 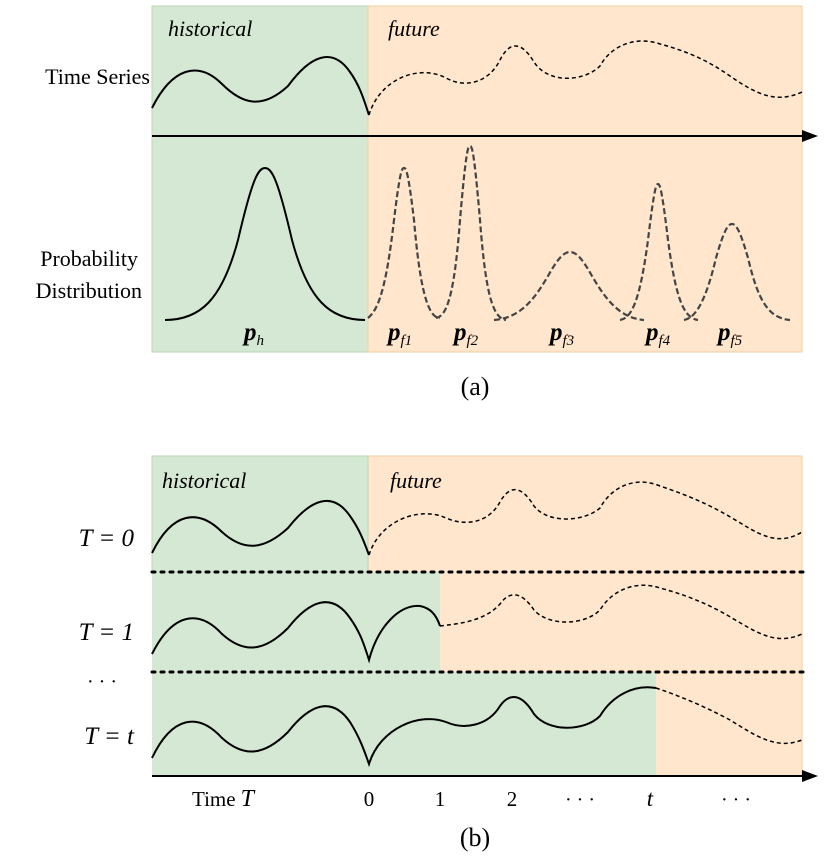 I want to click on row-ellipsis: · · ·, so click(x=102, y=682).